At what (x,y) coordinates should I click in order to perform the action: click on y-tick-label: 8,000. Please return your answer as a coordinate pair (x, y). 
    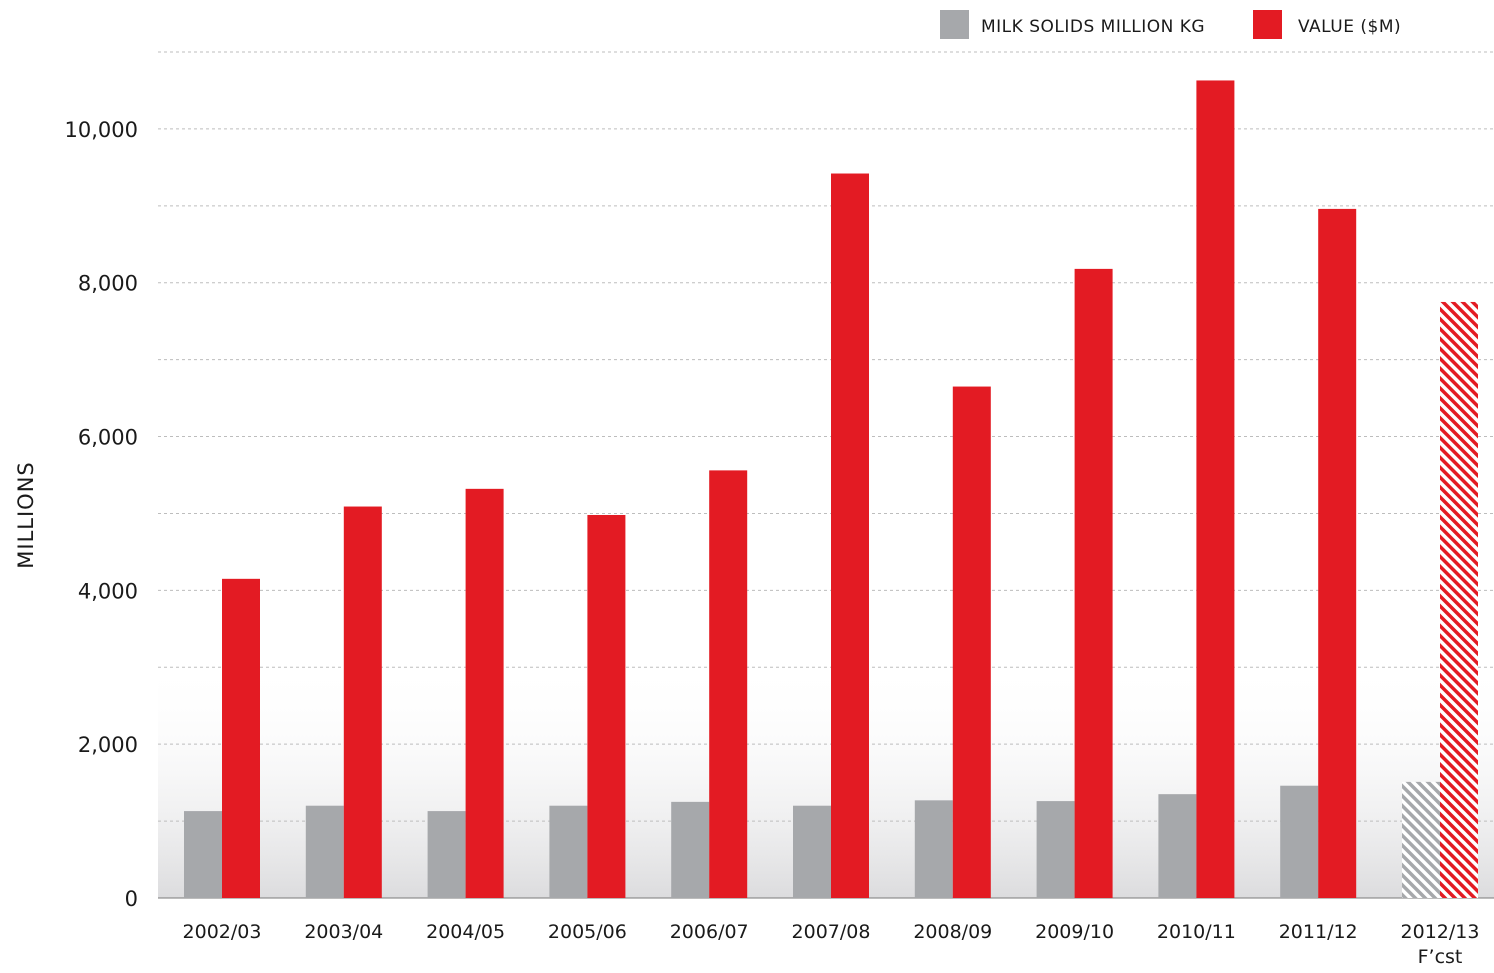
    Looking at the image, I should click on (108, 284).